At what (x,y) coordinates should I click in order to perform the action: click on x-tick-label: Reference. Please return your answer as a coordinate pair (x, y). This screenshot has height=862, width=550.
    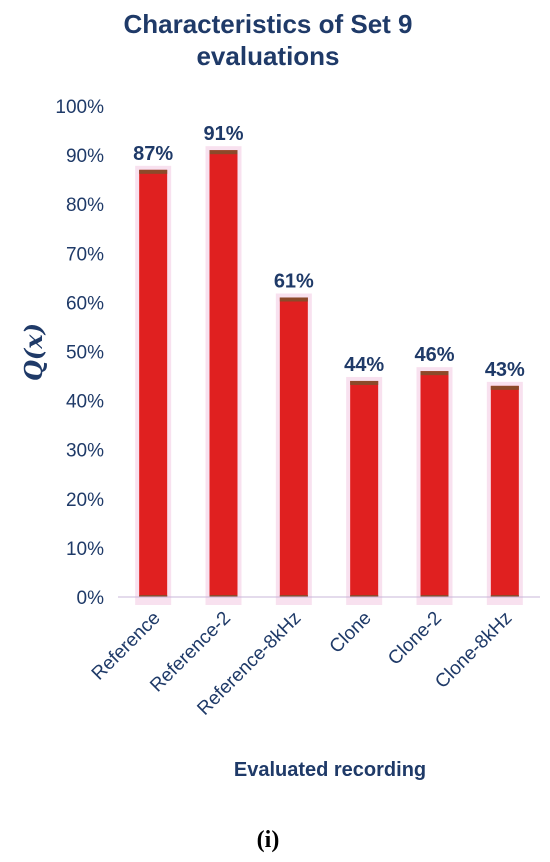
    Looking at the image, I should click on (126, 646).